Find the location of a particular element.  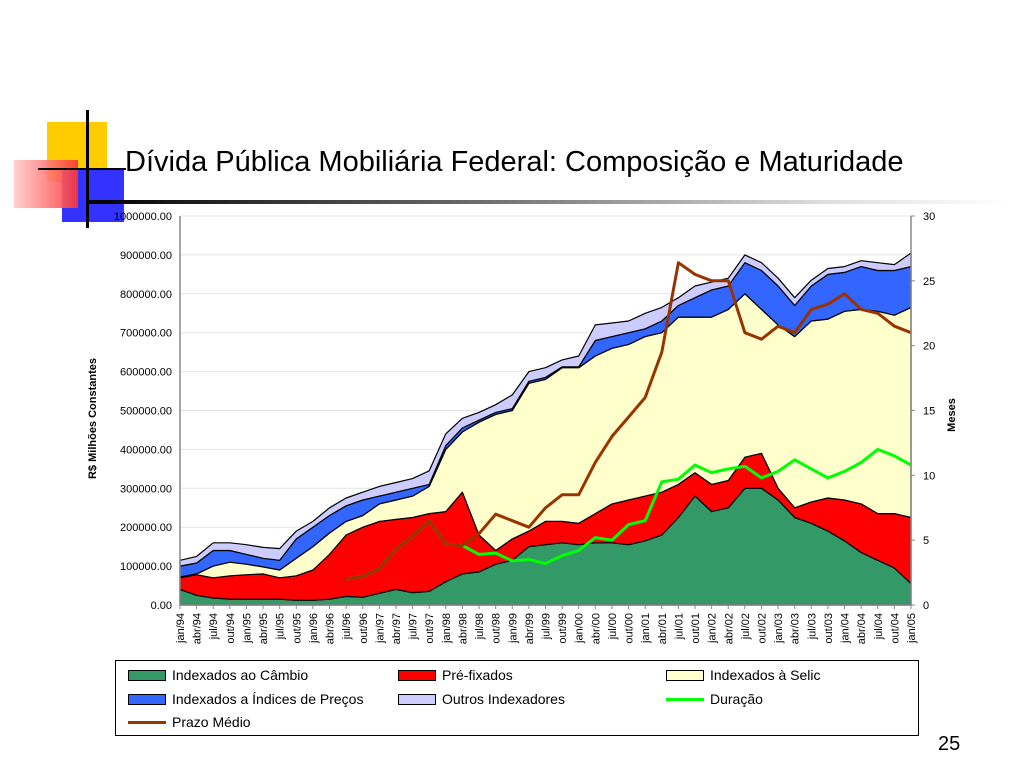

x-tick-label: jul/04 is located at coordinates (879, 626).